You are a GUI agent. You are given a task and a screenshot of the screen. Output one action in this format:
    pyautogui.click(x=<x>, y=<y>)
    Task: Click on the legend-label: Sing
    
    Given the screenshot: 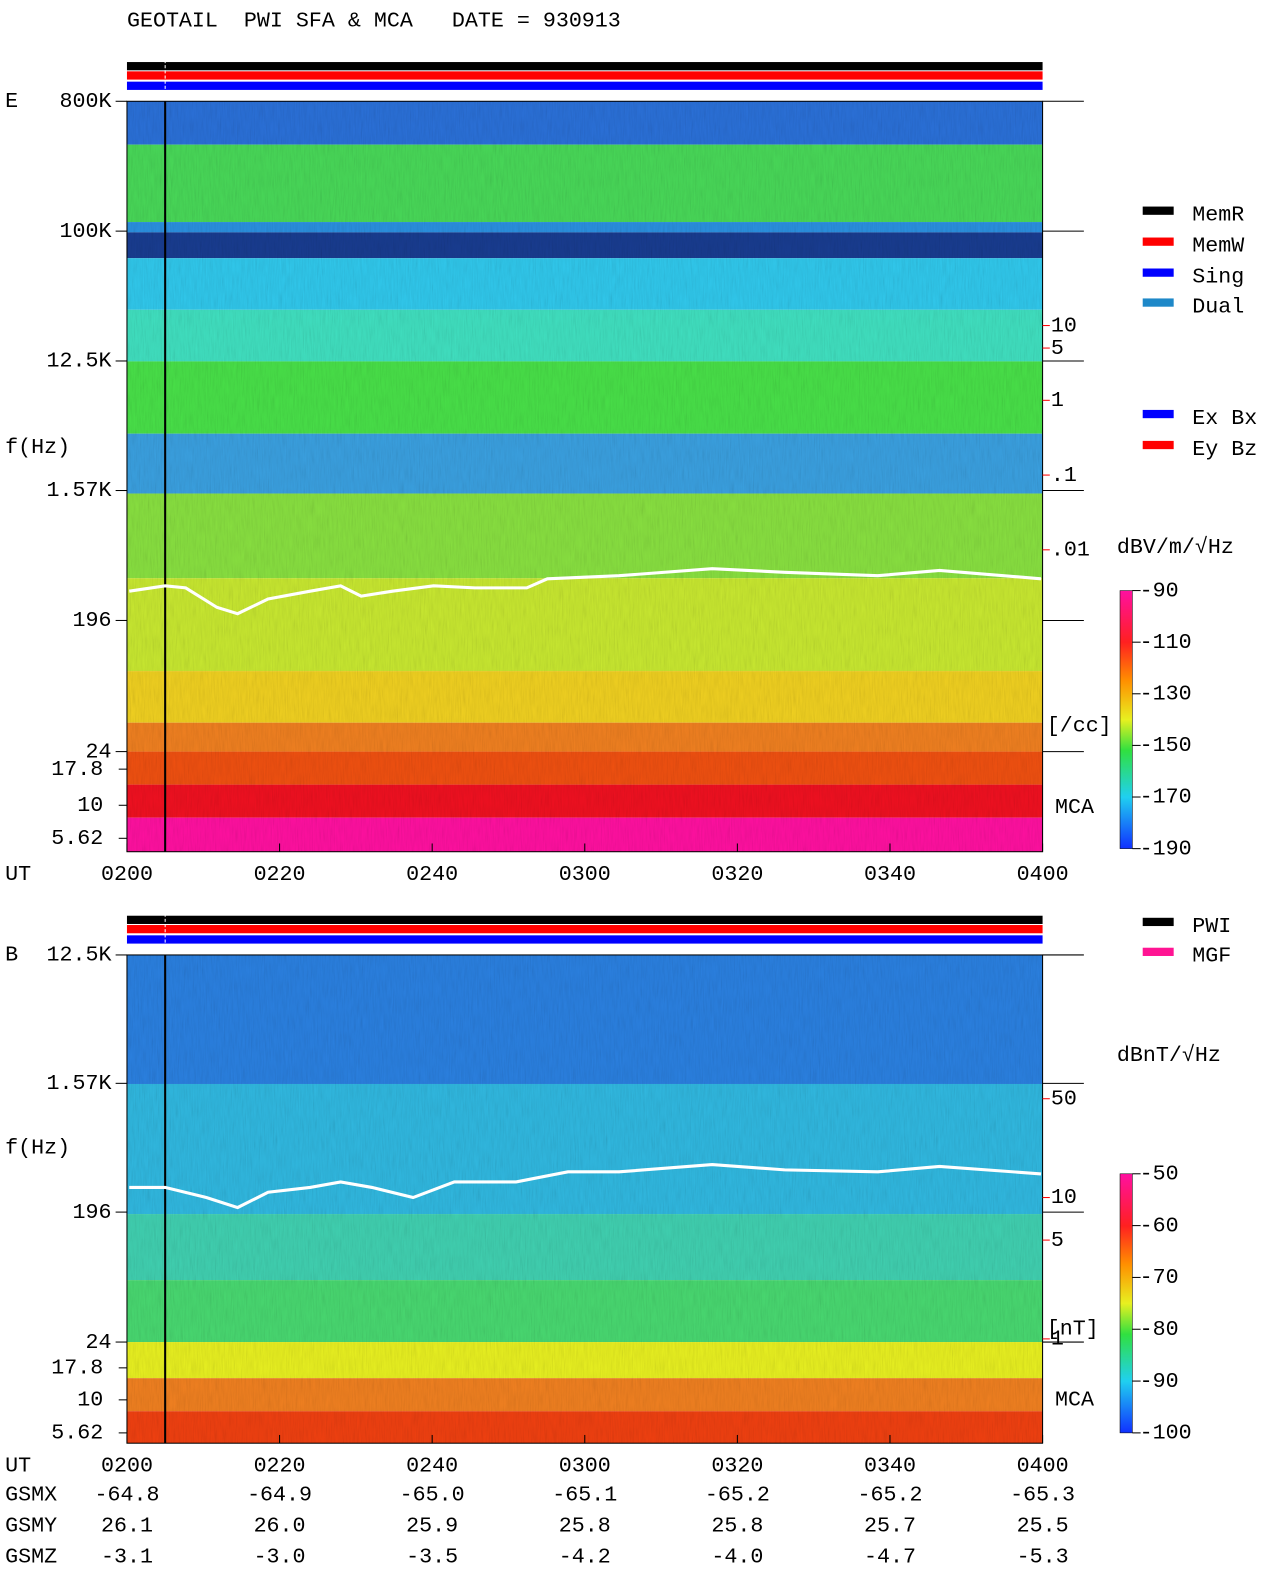 What is the action you would take?
    pyautogui.click(x=1218, y=276)
    